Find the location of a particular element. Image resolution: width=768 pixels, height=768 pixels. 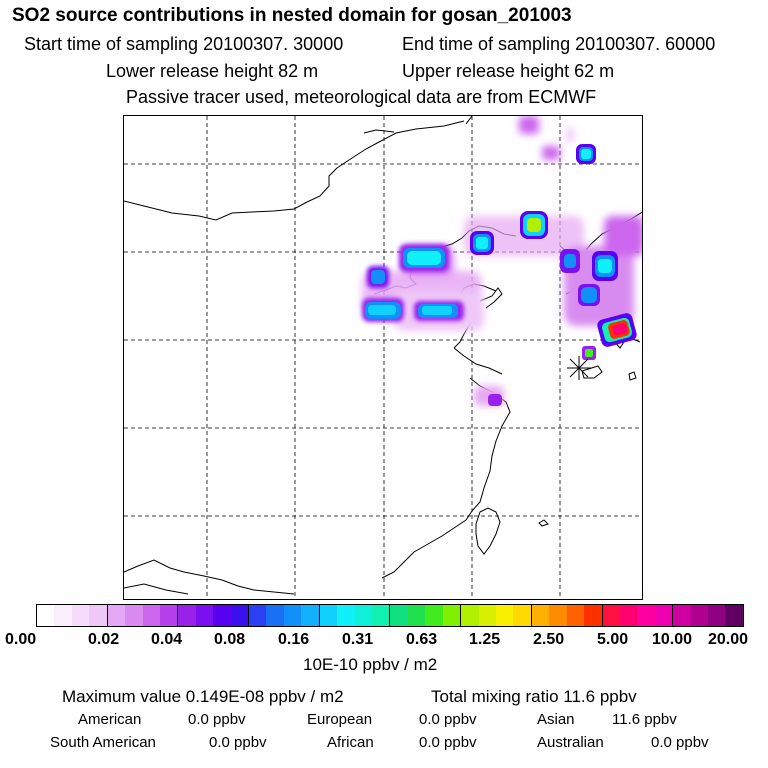

colorbar-tick: 0.63 is located at coordinates (422, 639).